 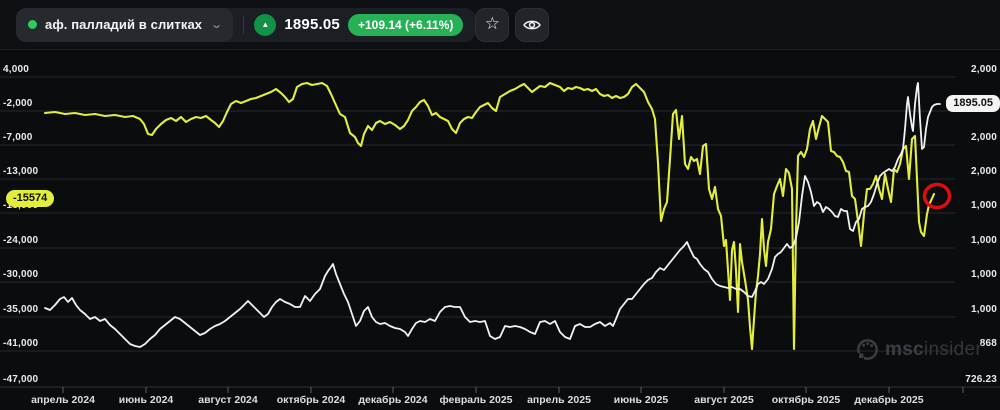 What do you see at coordinates (889, 400) in the screenshot?
I see `x-axis-label: декабрь 2025` at bounding box center [889, 400].